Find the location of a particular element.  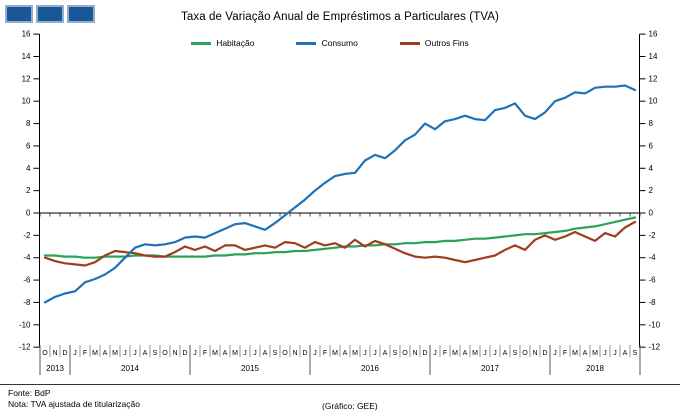

svg-text: 2015 is located at coordinates (250, 368).